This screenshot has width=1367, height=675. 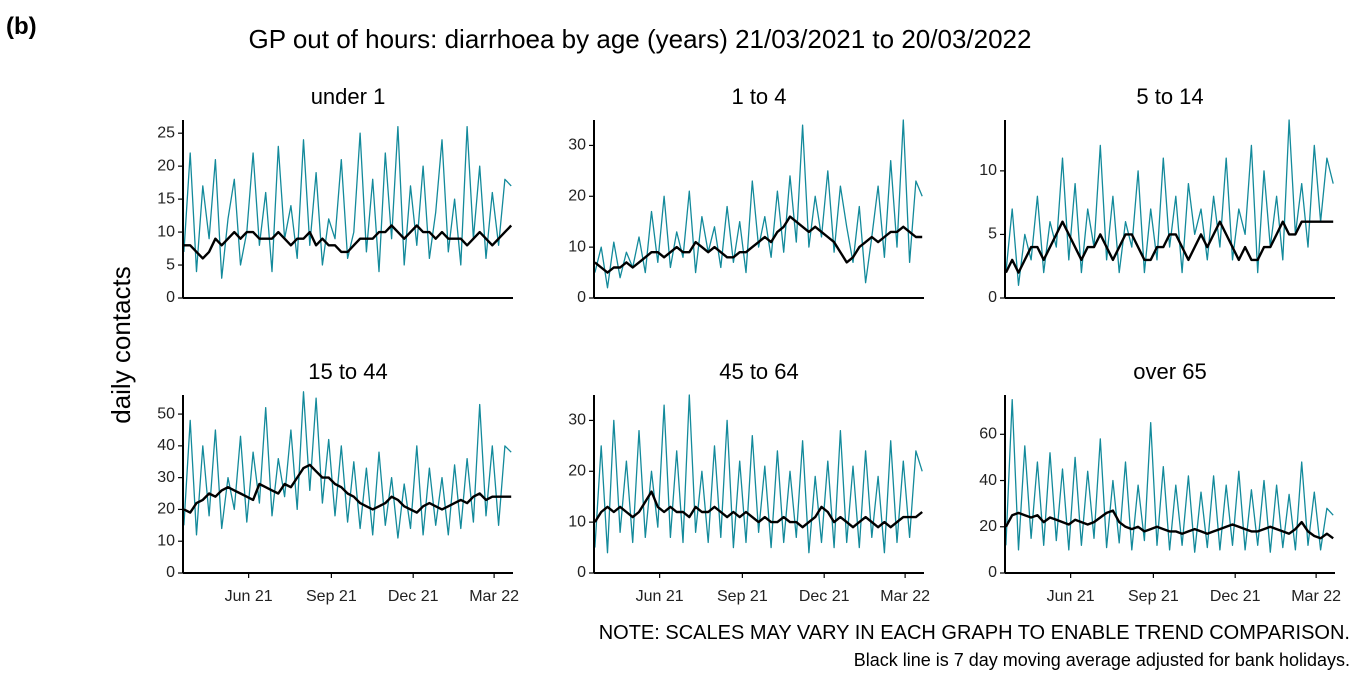 What do you see at coordinates (166, 132) in the screenshot?
I see `y-tick-label: 25` at bounding box center [166, 132].